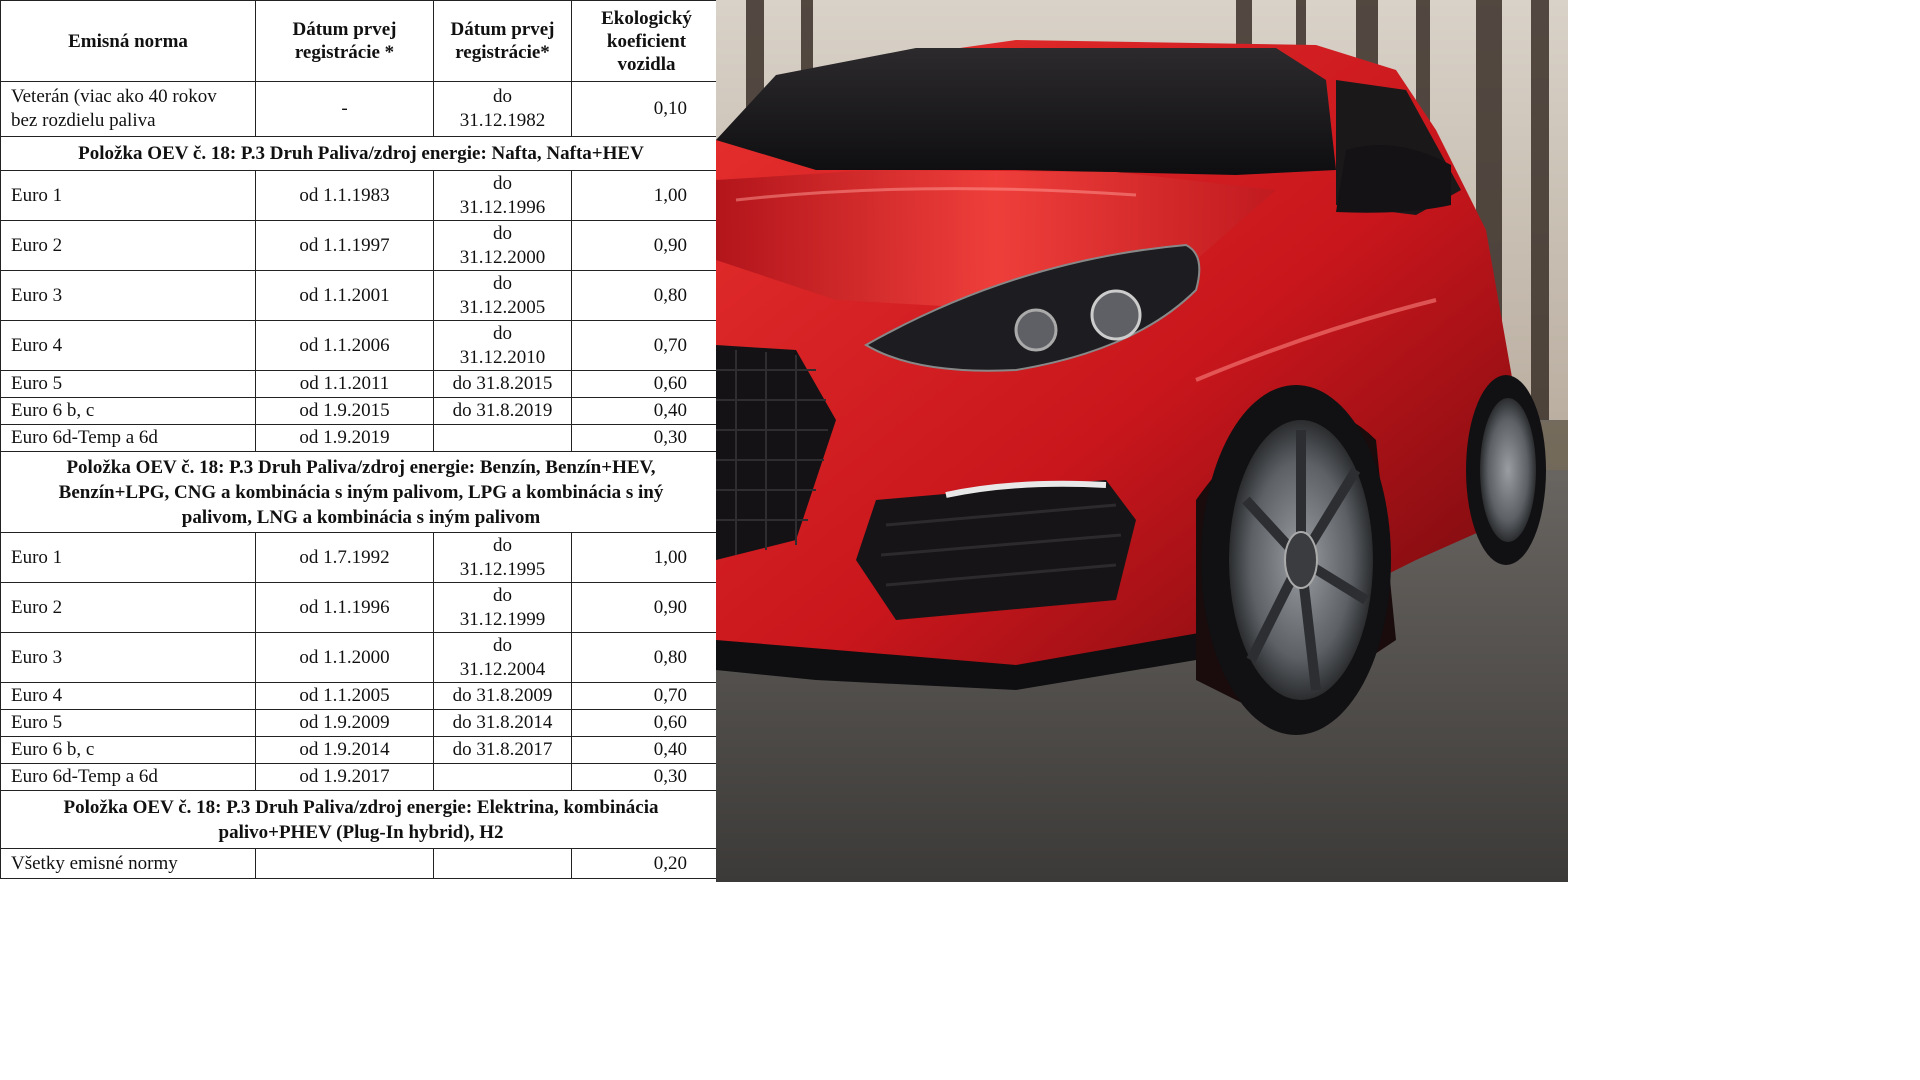 The height and width of the screenshot is (1080, 1920). Describe the element at coordinates (128, 777) in the screenshot. I see `cell-norm: Euro 6d-Temp a 6d` at that location.